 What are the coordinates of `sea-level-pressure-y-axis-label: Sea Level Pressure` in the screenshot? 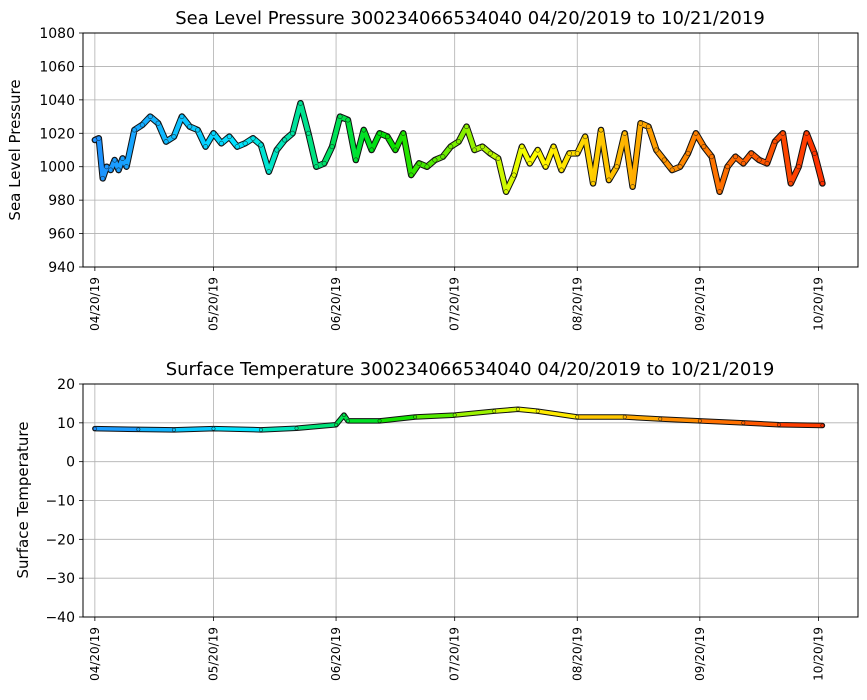 It's located at (15, 149).